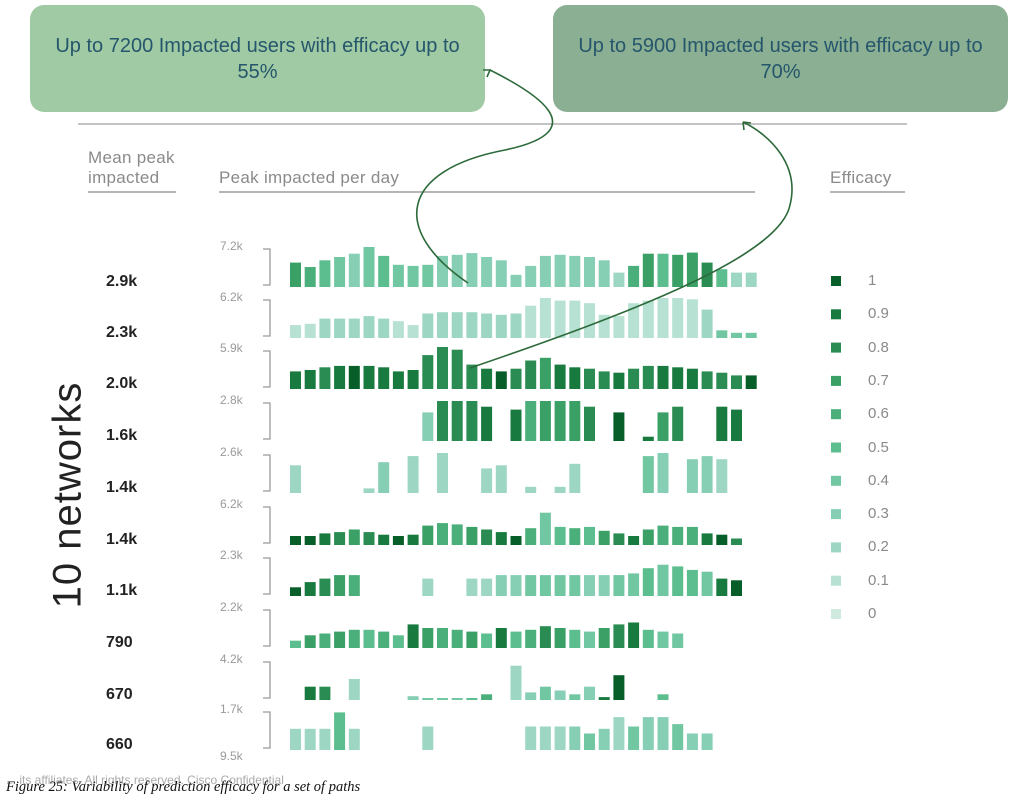  I want to click on arrow-left, so click(485, 176).